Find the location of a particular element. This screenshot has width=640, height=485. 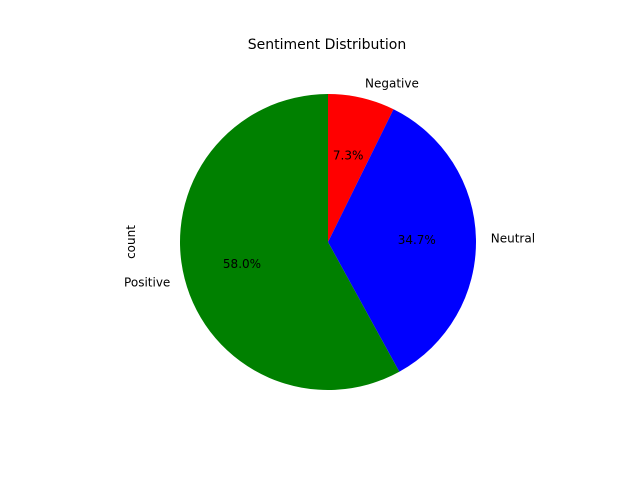

pie-percent-label: 58.0% is located at coordinates (242, 264).